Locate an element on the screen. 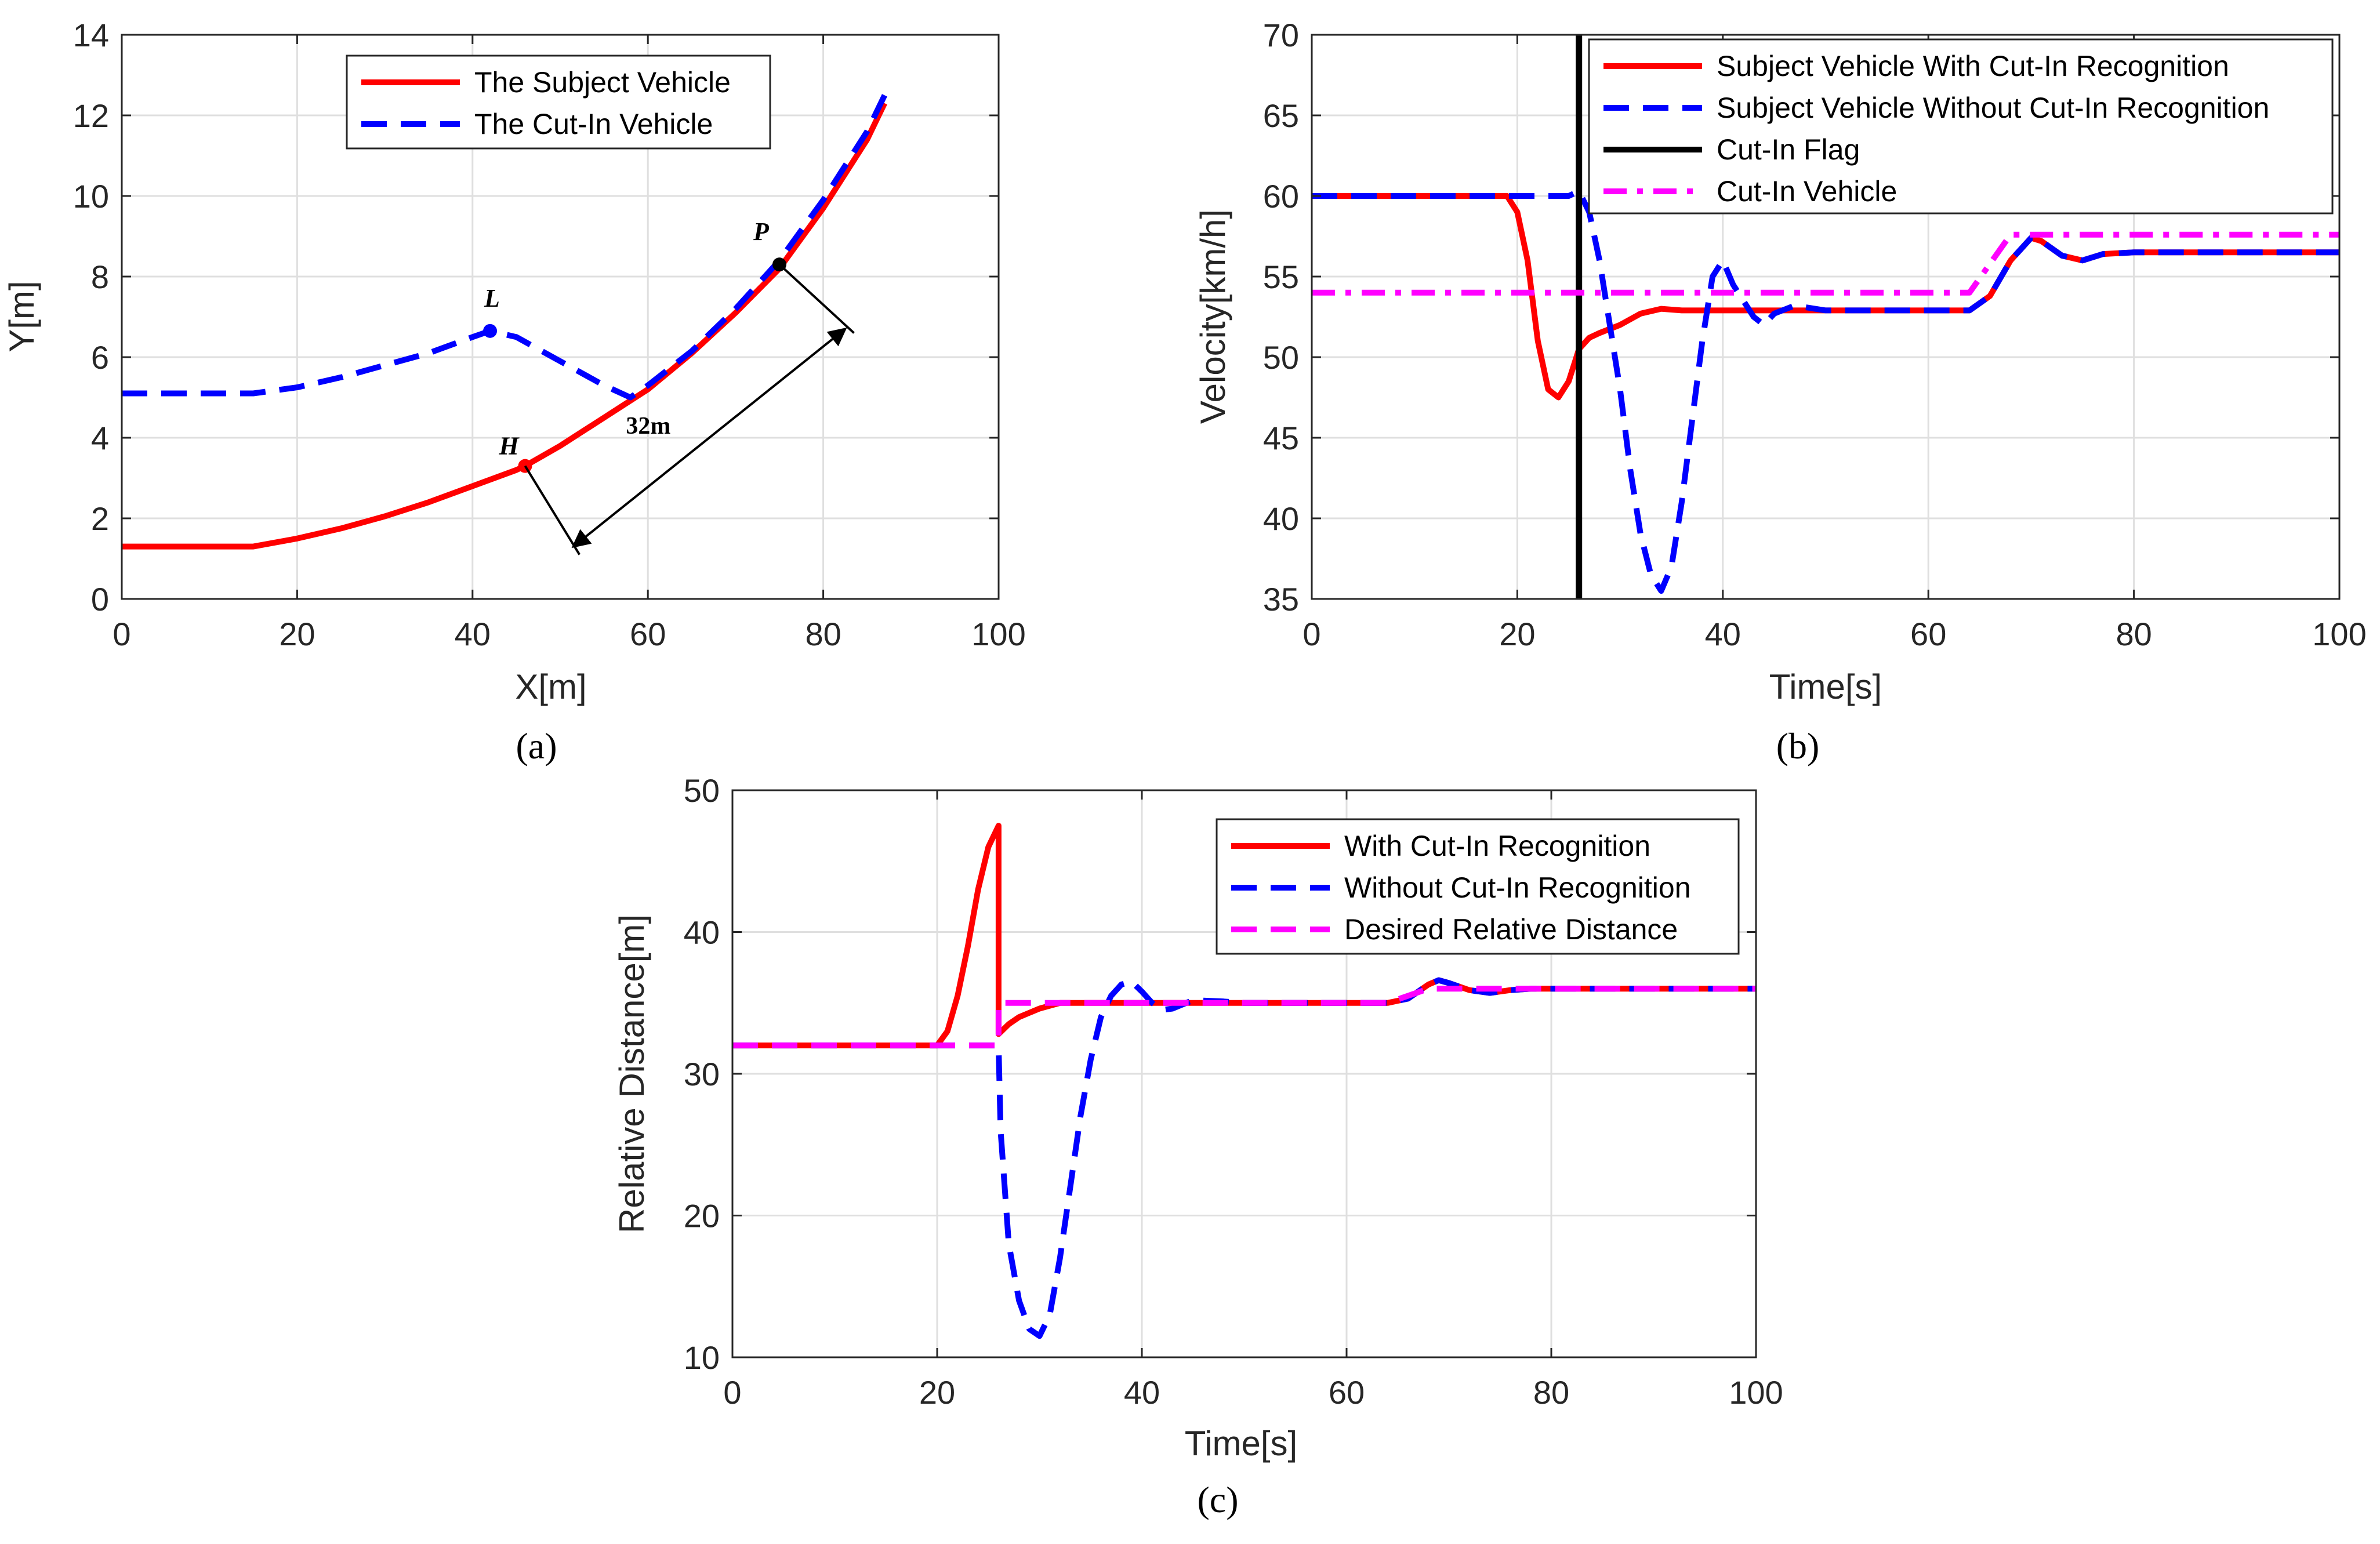 This screenshot has width=2380, height=1544. dimension-arrow is located at coordinates (709, 437).